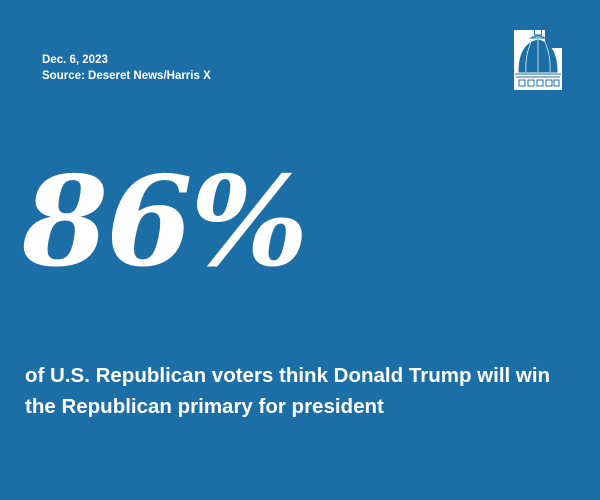 Image resolution: width=600 pixels, height=500 pixels. I want to click on capitol-dome-logo-icon, so click(538, 55).